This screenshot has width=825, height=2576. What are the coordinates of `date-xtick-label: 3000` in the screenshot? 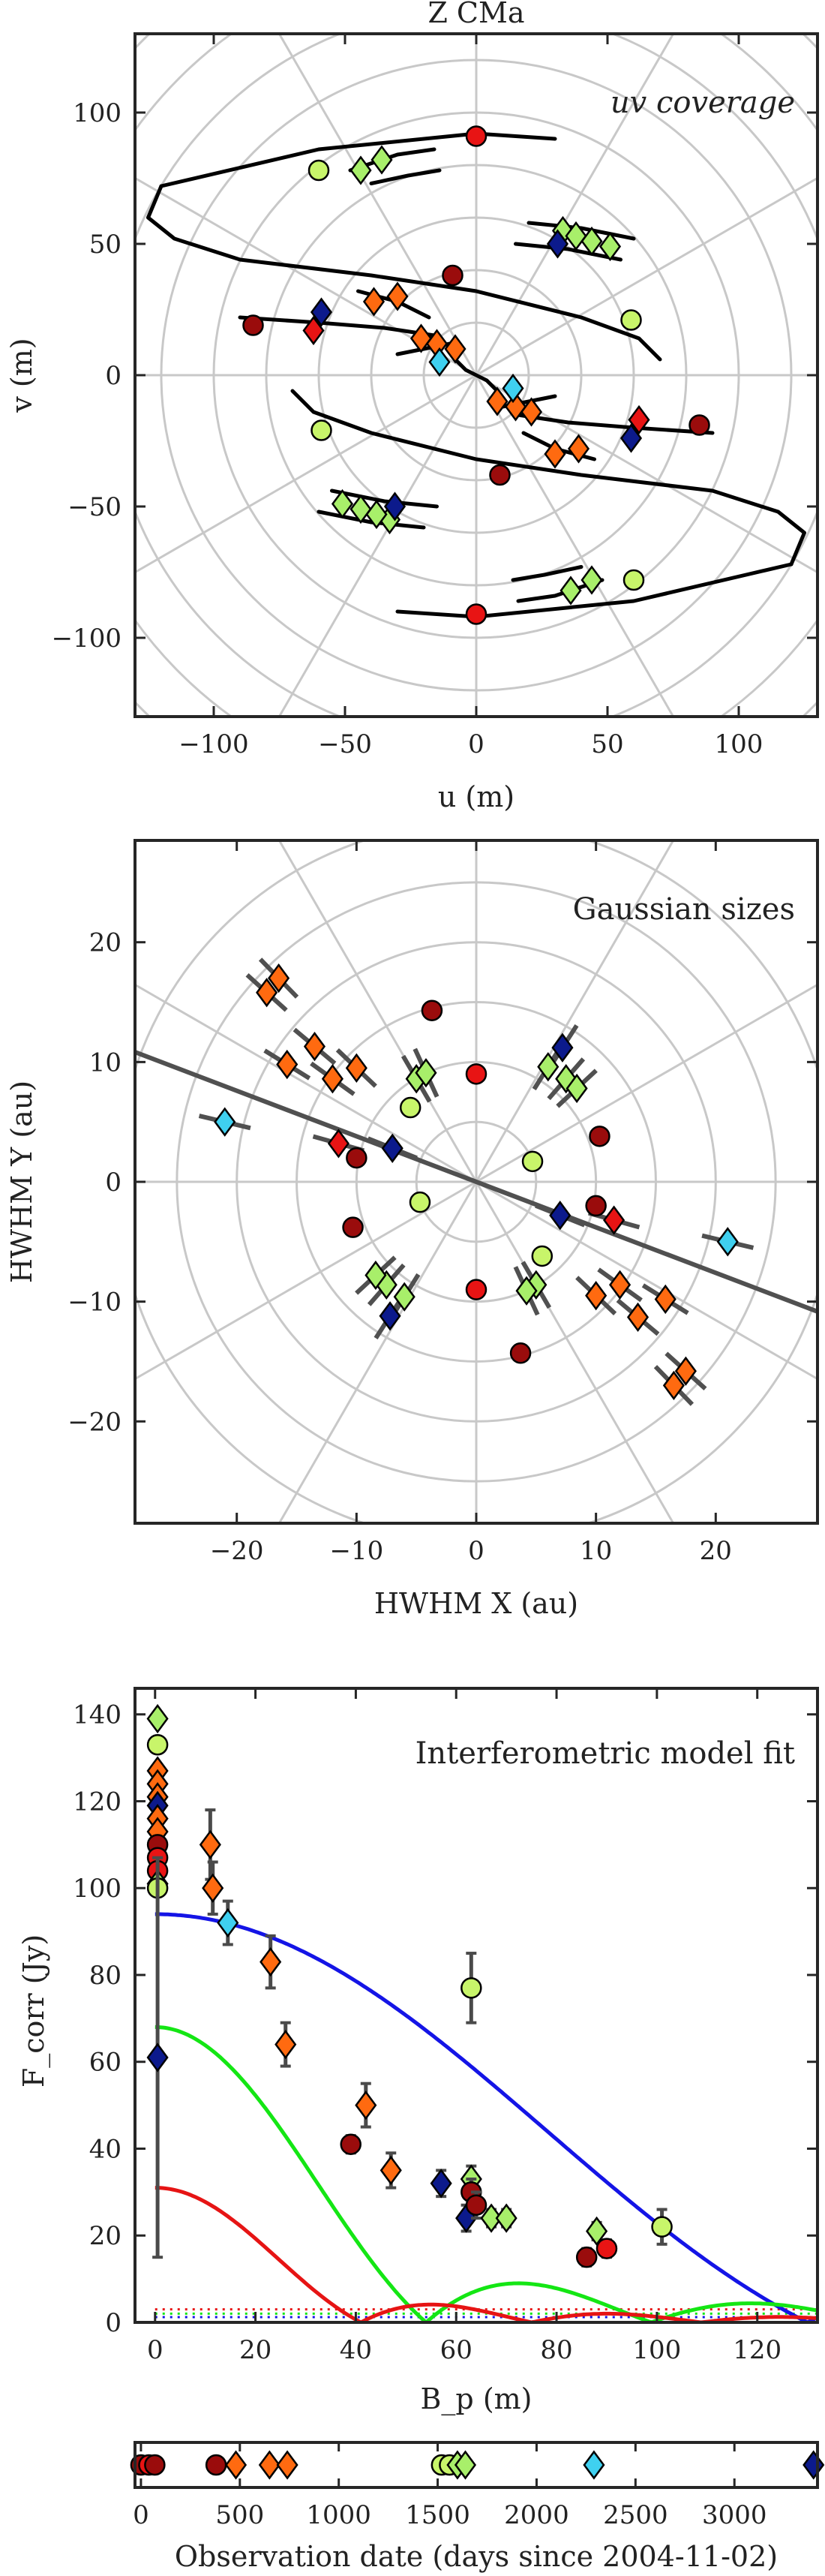 It's located at (734, 2515).